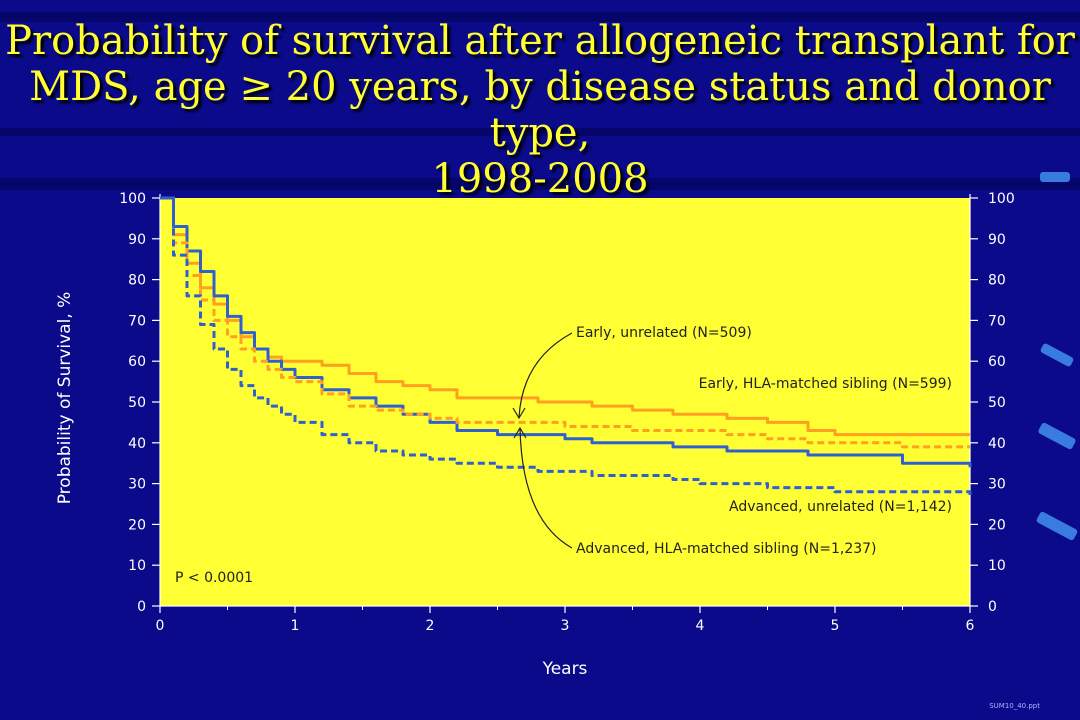 Image resolution: width=1080 pixels, height=720 pixels. Describe the element at coordinates (997, 240) in the screenshot. I see `y-tick-label-right: 90` at that location.